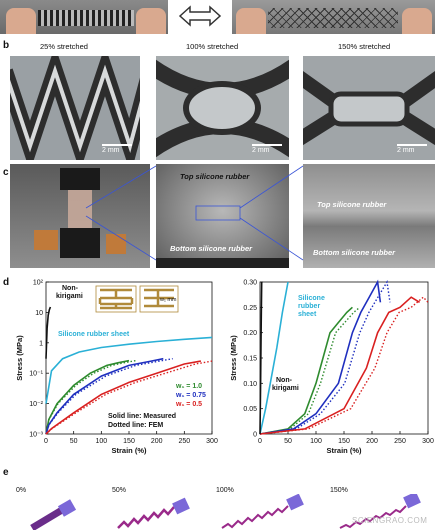  What do you see at coordinates (159, 298) in the screenshot?
I see `inset-zoom-icon` at bounding box center [159, 298].